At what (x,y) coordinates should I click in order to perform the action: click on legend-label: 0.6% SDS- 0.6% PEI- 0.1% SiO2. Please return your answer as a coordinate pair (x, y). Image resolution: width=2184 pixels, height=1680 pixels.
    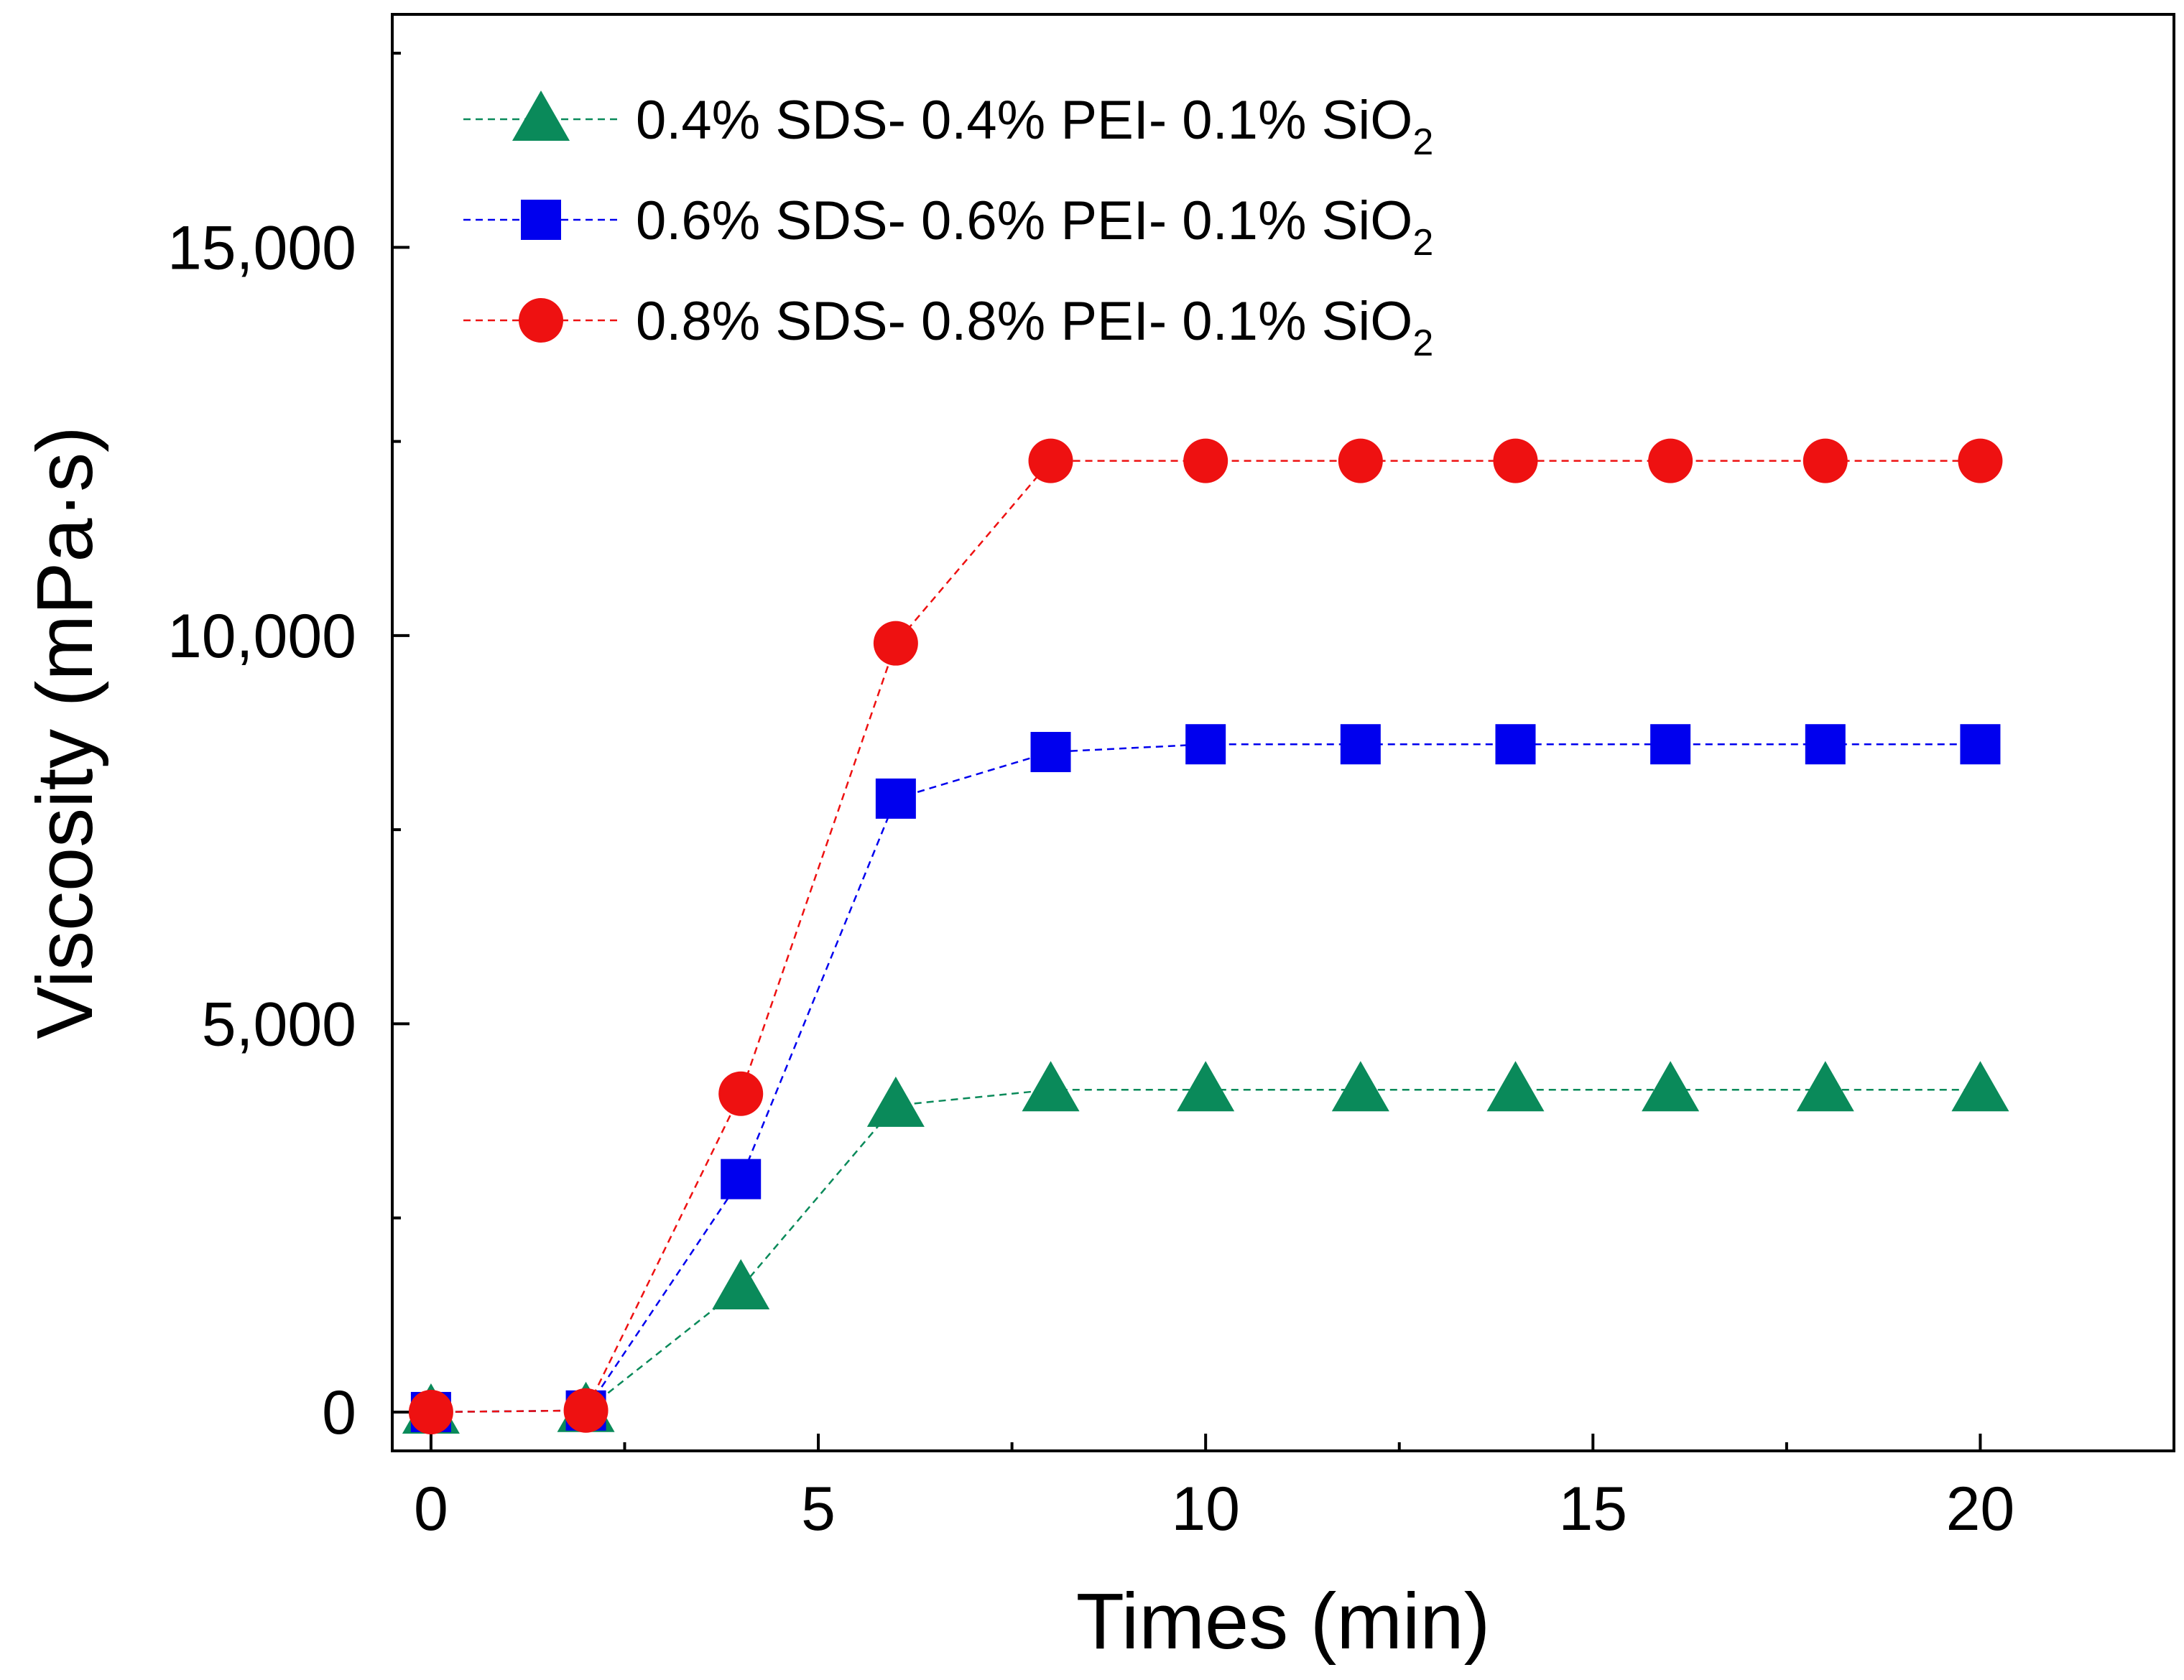
    Looking at the image, I should click on (1034, 227).